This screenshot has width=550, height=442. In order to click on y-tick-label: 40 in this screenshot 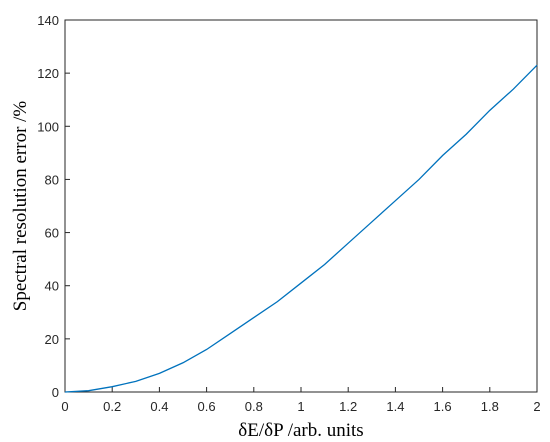, I will do `click(52, 286)`.